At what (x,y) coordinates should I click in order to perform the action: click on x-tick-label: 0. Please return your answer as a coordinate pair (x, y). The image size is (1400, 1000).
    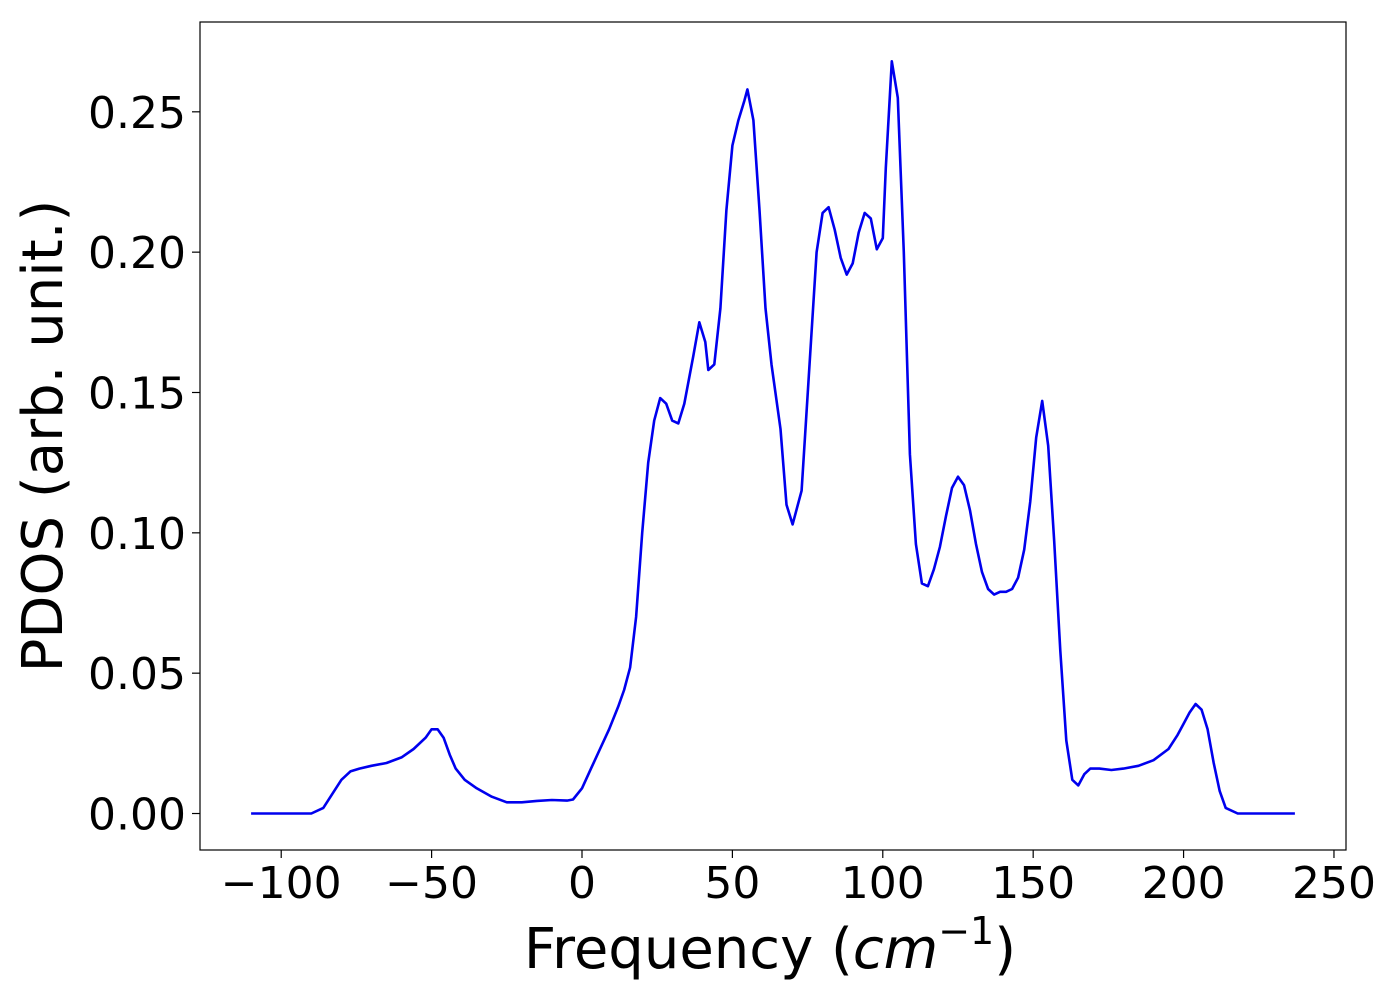
    Looking at the image, I should click on (582, 883).